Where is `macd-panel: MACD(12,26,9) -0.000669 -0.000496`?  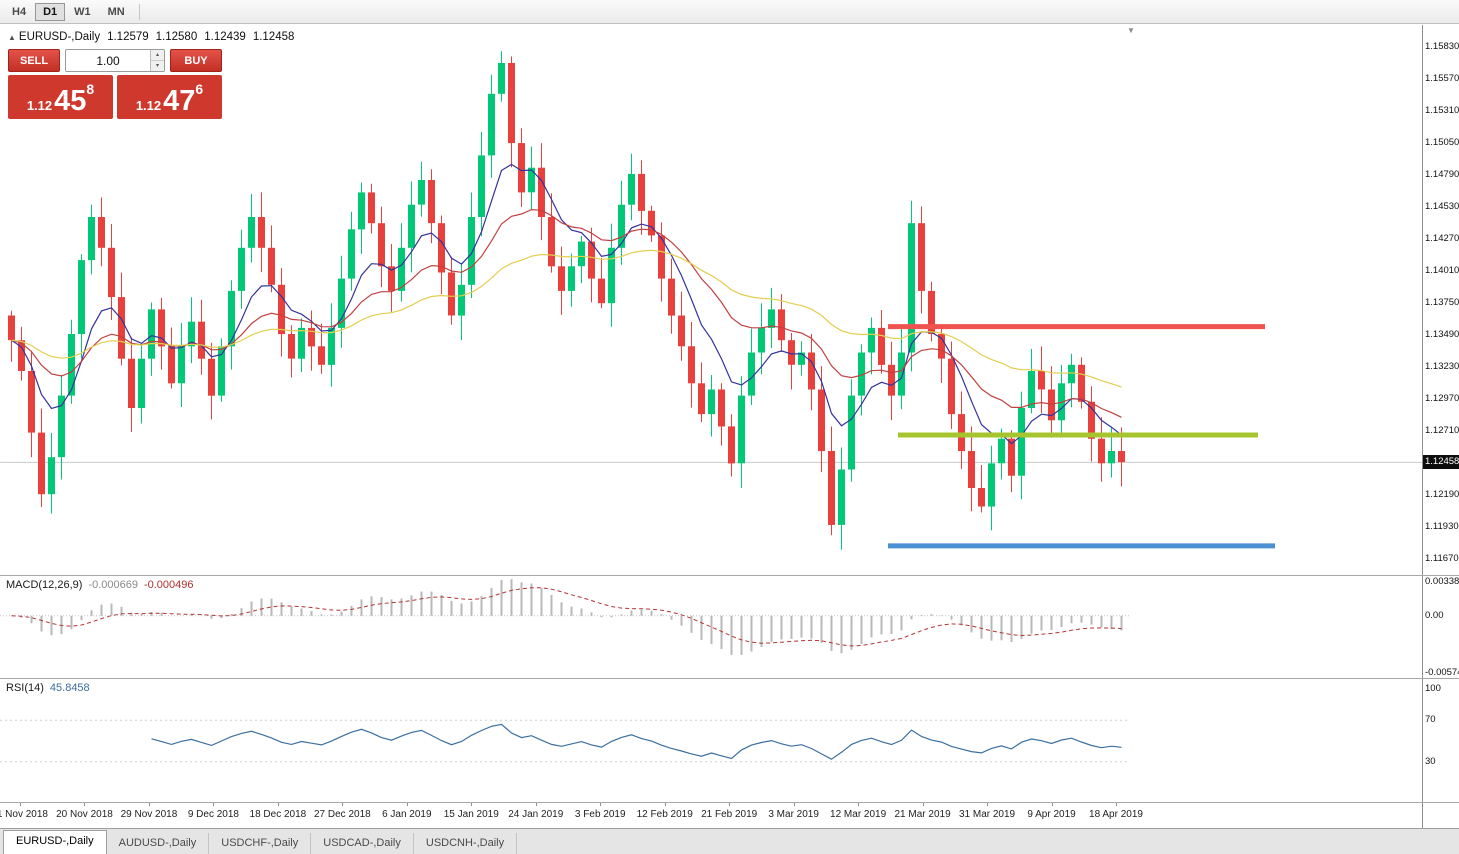 macd-panel: MACD(12,26,9) -0.000669 -0.000496 is located at coordinates (711, 627).